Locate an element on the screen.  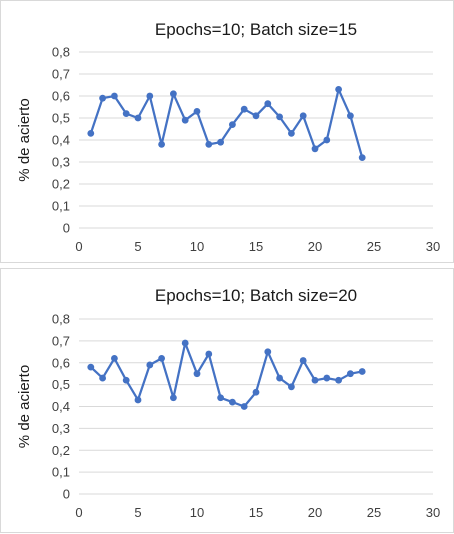
chart-title: Epochs=10; Batch size=20 is located at coordinates (256, 295).